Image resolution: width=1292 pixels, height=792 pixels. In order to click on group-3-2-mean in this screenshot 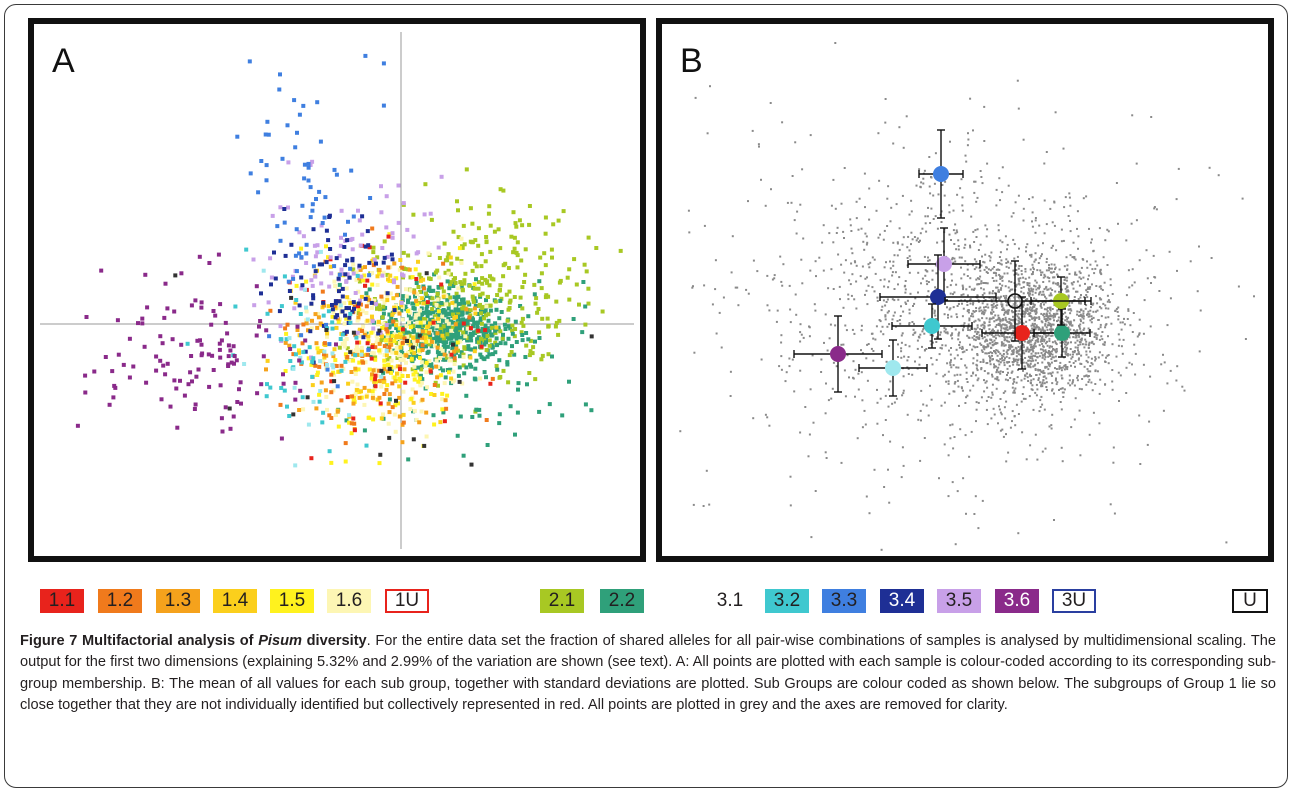, I will do `click(932, 326)`.